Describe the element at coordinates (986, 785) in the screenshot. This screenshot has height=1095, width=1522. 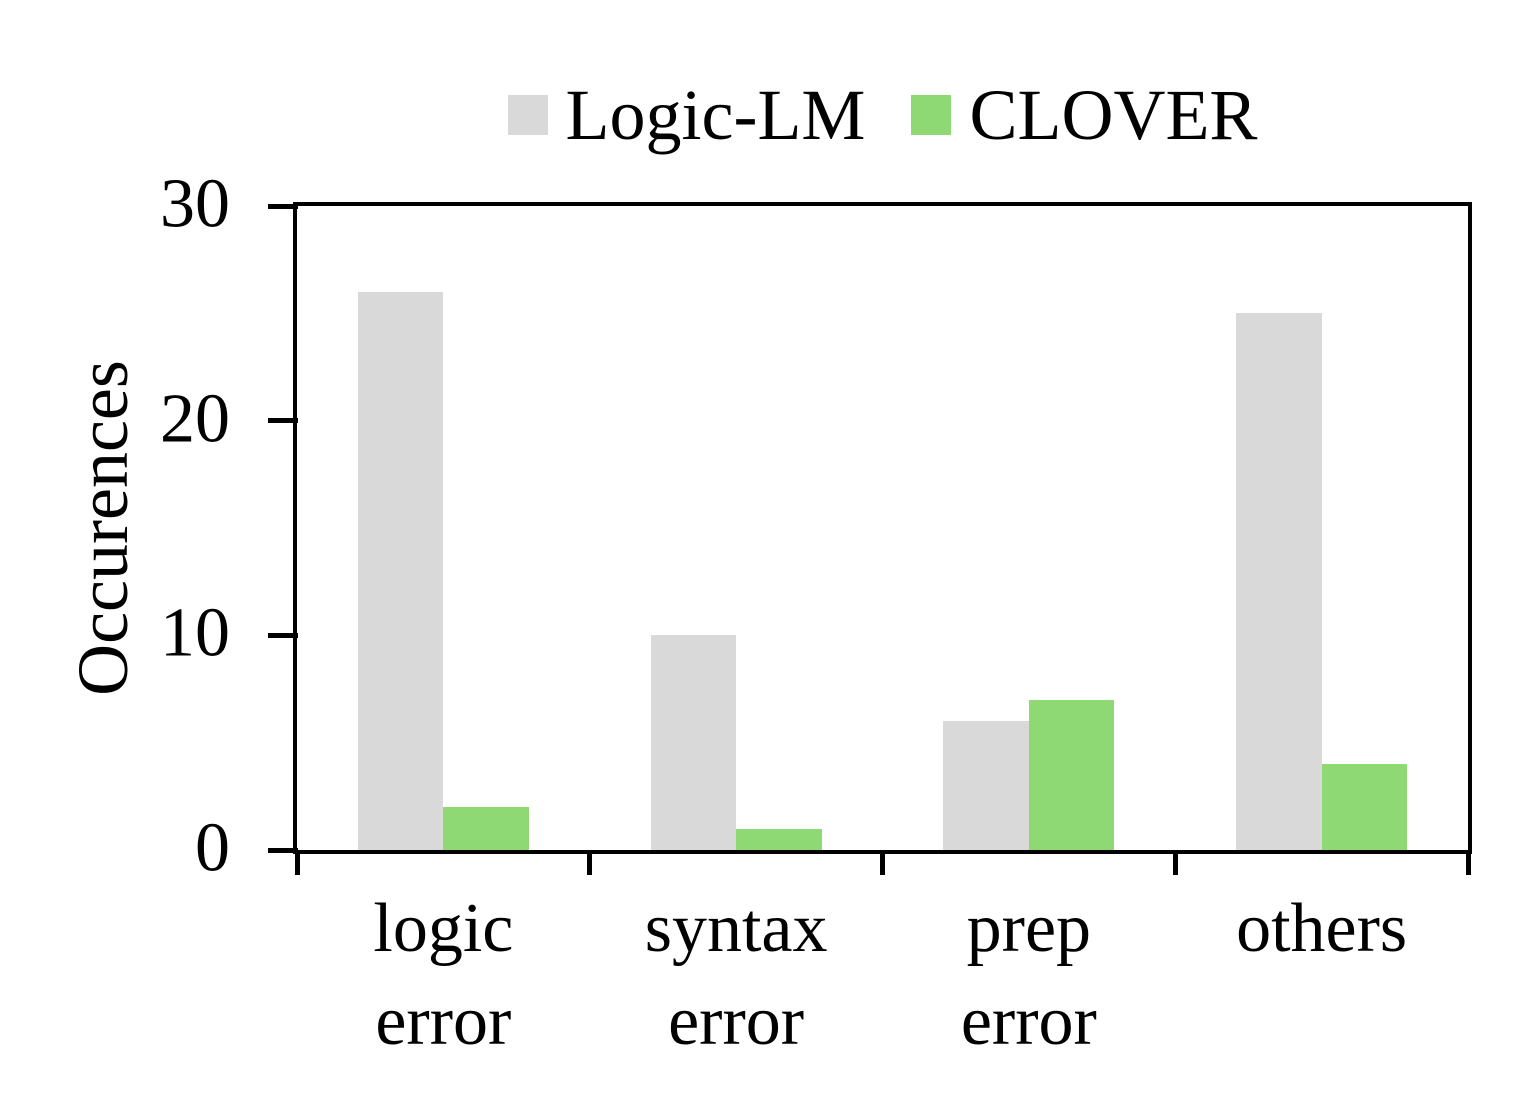
I see `bar-logic-lm-prep-error` at that location.